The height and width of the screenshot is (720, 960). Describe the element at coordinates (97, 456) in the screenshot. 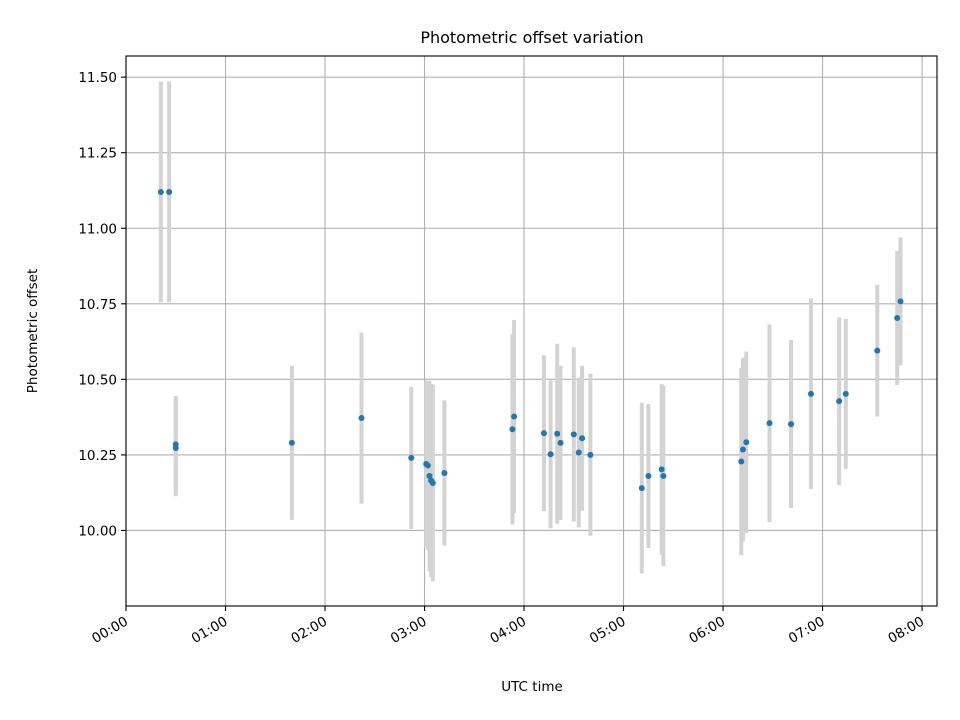

I see `y-tick-label: 10.25` at that location.